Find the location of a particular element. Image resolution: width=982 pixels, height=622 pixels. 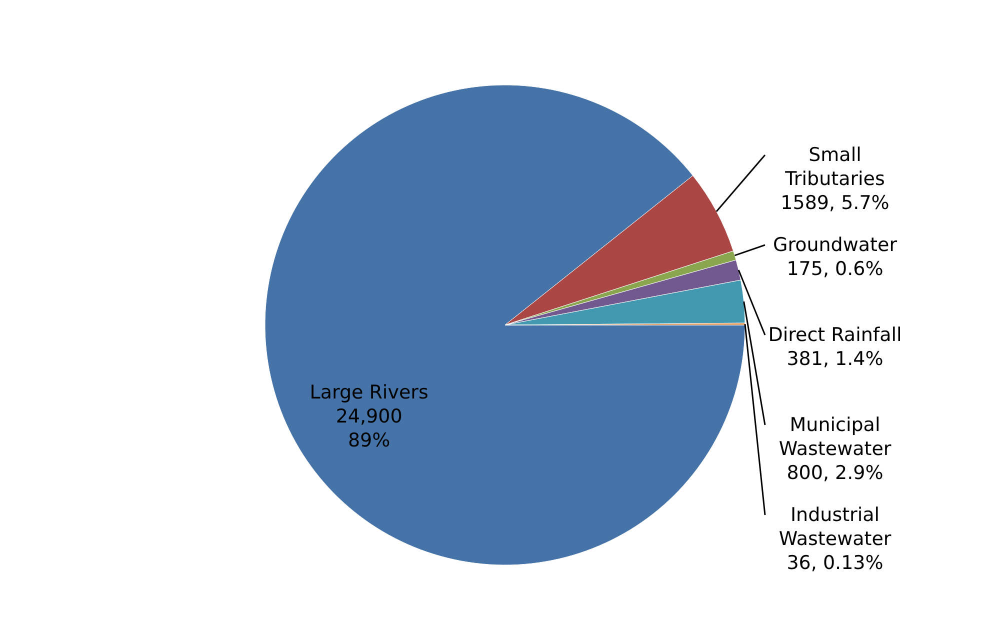

data-label: 36, 0.13% is located at coordinates (835, 563).